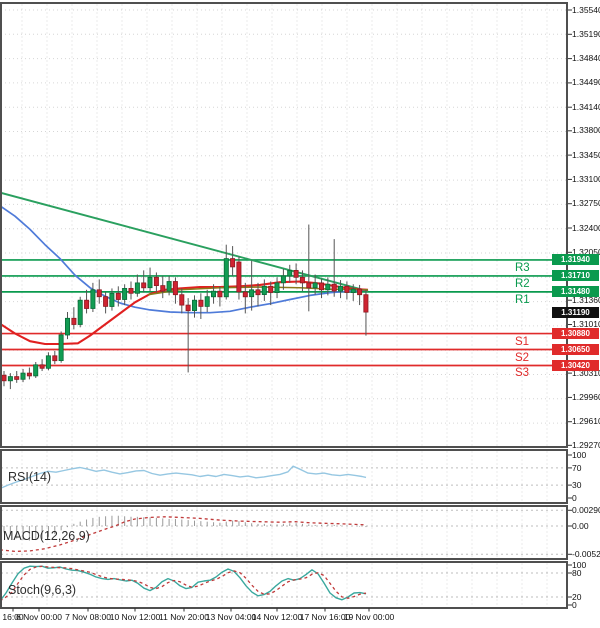 The height and width of the screenshot is (628, 600). I want to click on time-axis-label: 19 Nov 00:00, so click(369, 617).